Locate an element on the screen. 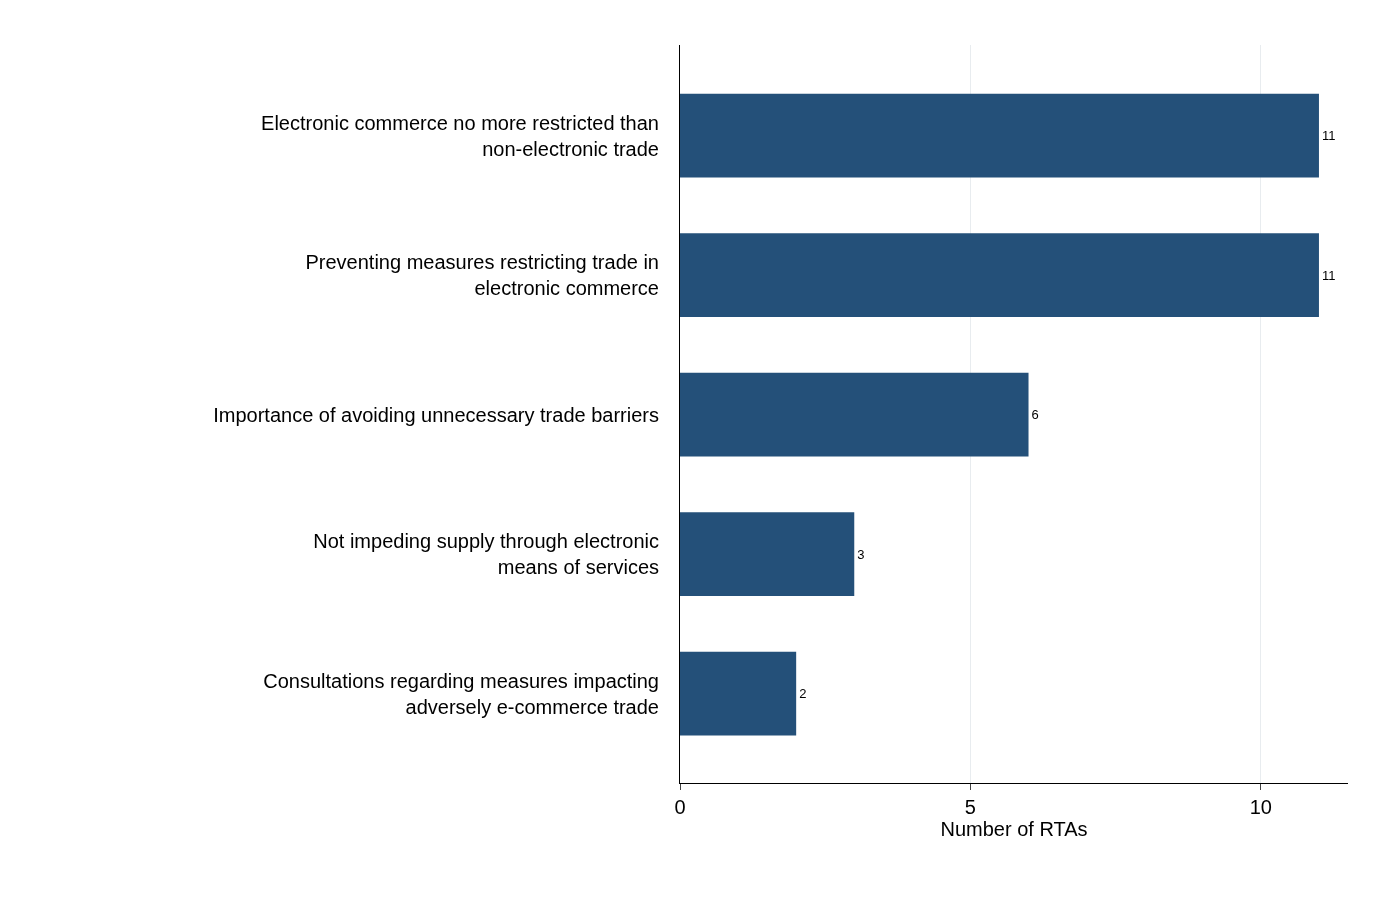 Image resolution: width=1397 pixels, height=897 pixels. y-tick-label: Consultations regarding measures impacting adversely e-commerce trade is located at coordinates (461, 693).